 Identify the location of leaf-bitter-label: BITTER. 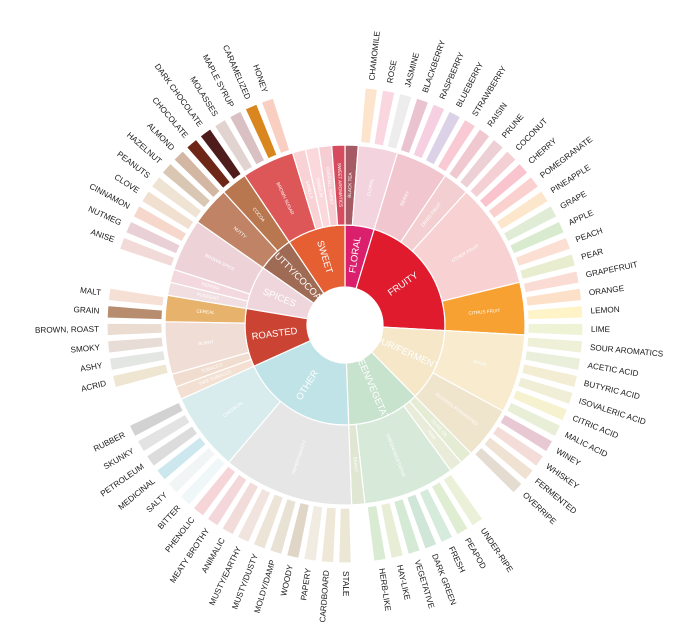
(169, 517).